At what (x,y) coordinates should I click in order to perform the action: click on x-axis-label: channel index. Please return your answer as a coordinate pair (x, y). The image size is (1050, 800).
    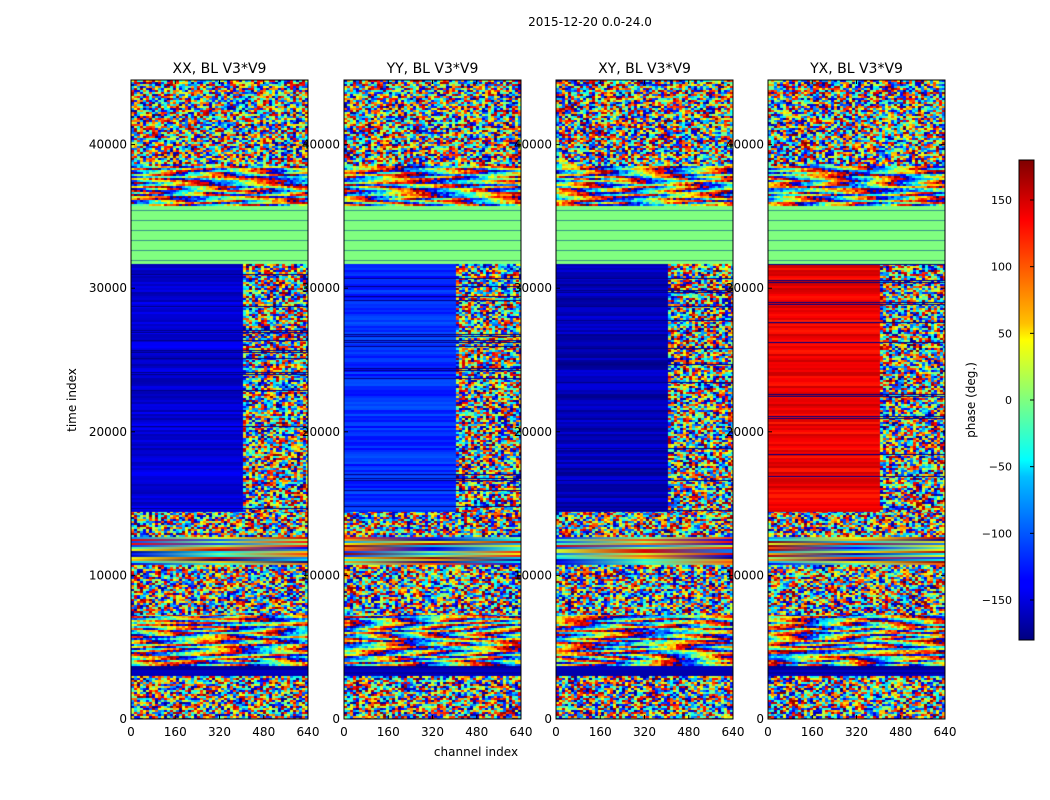
    Looking at the image, I should click on (476, 752).